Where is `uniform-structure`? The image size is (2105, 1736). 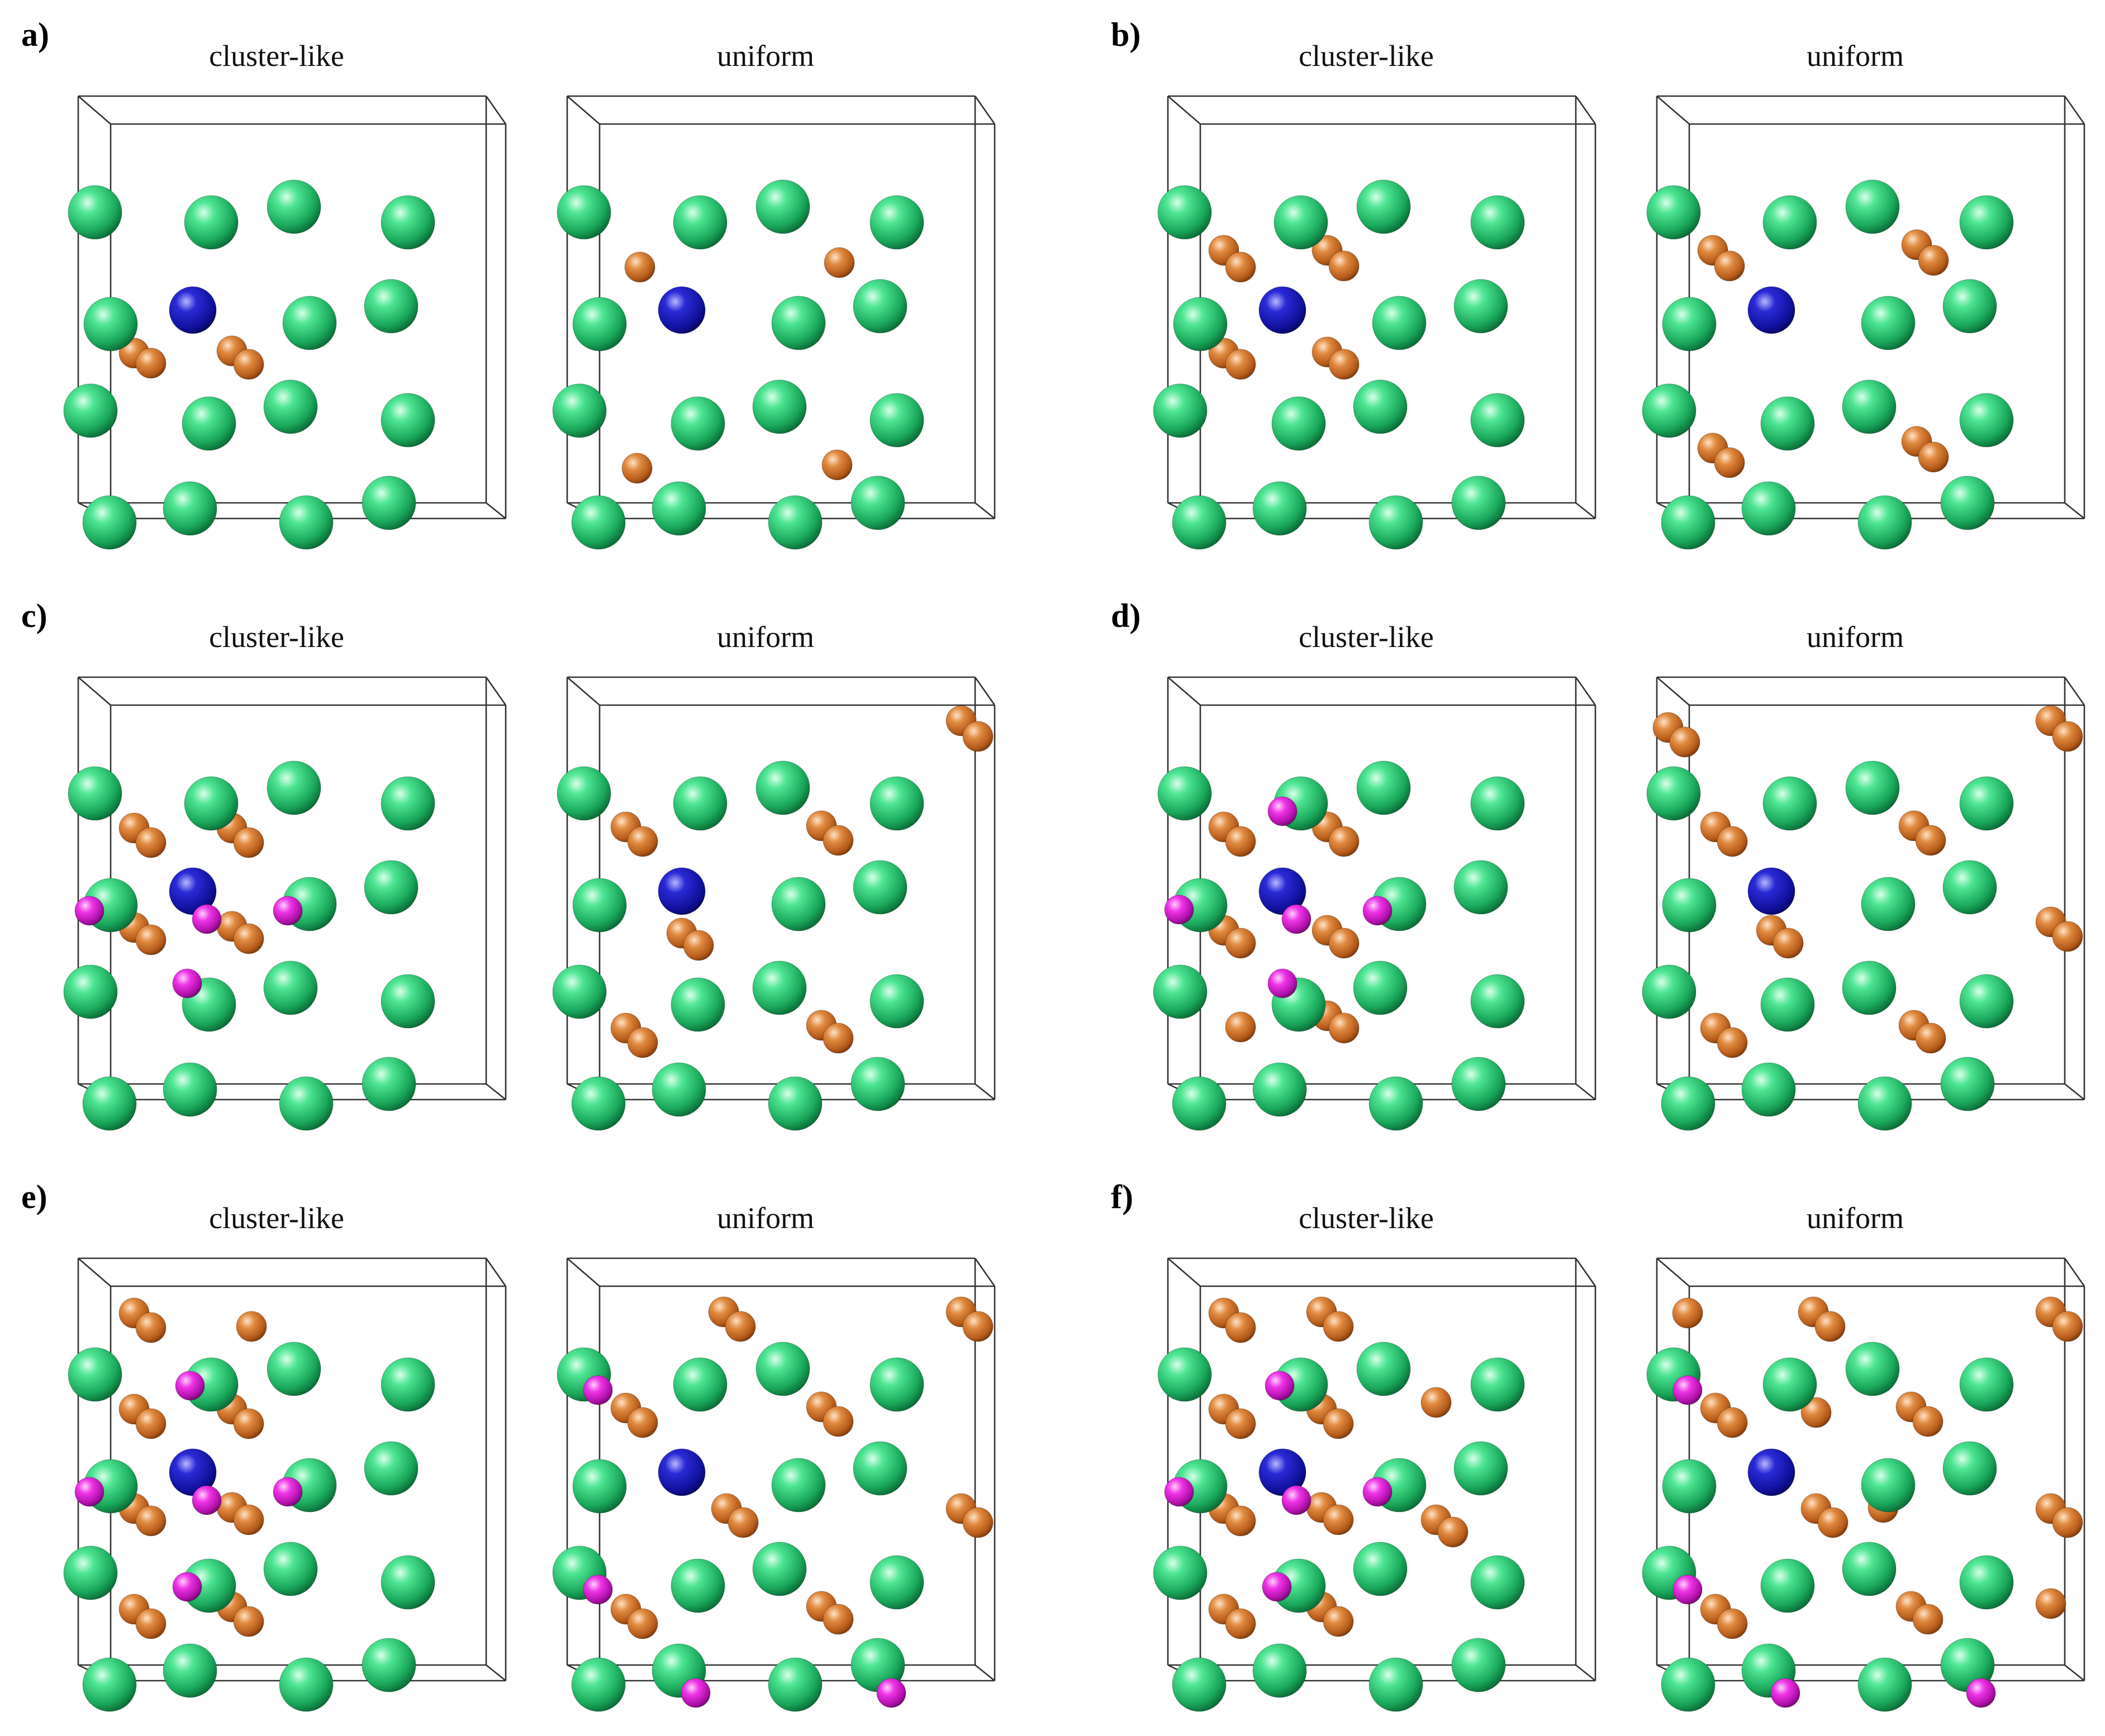
uniform-structure is located at coordinates (774, 1484).